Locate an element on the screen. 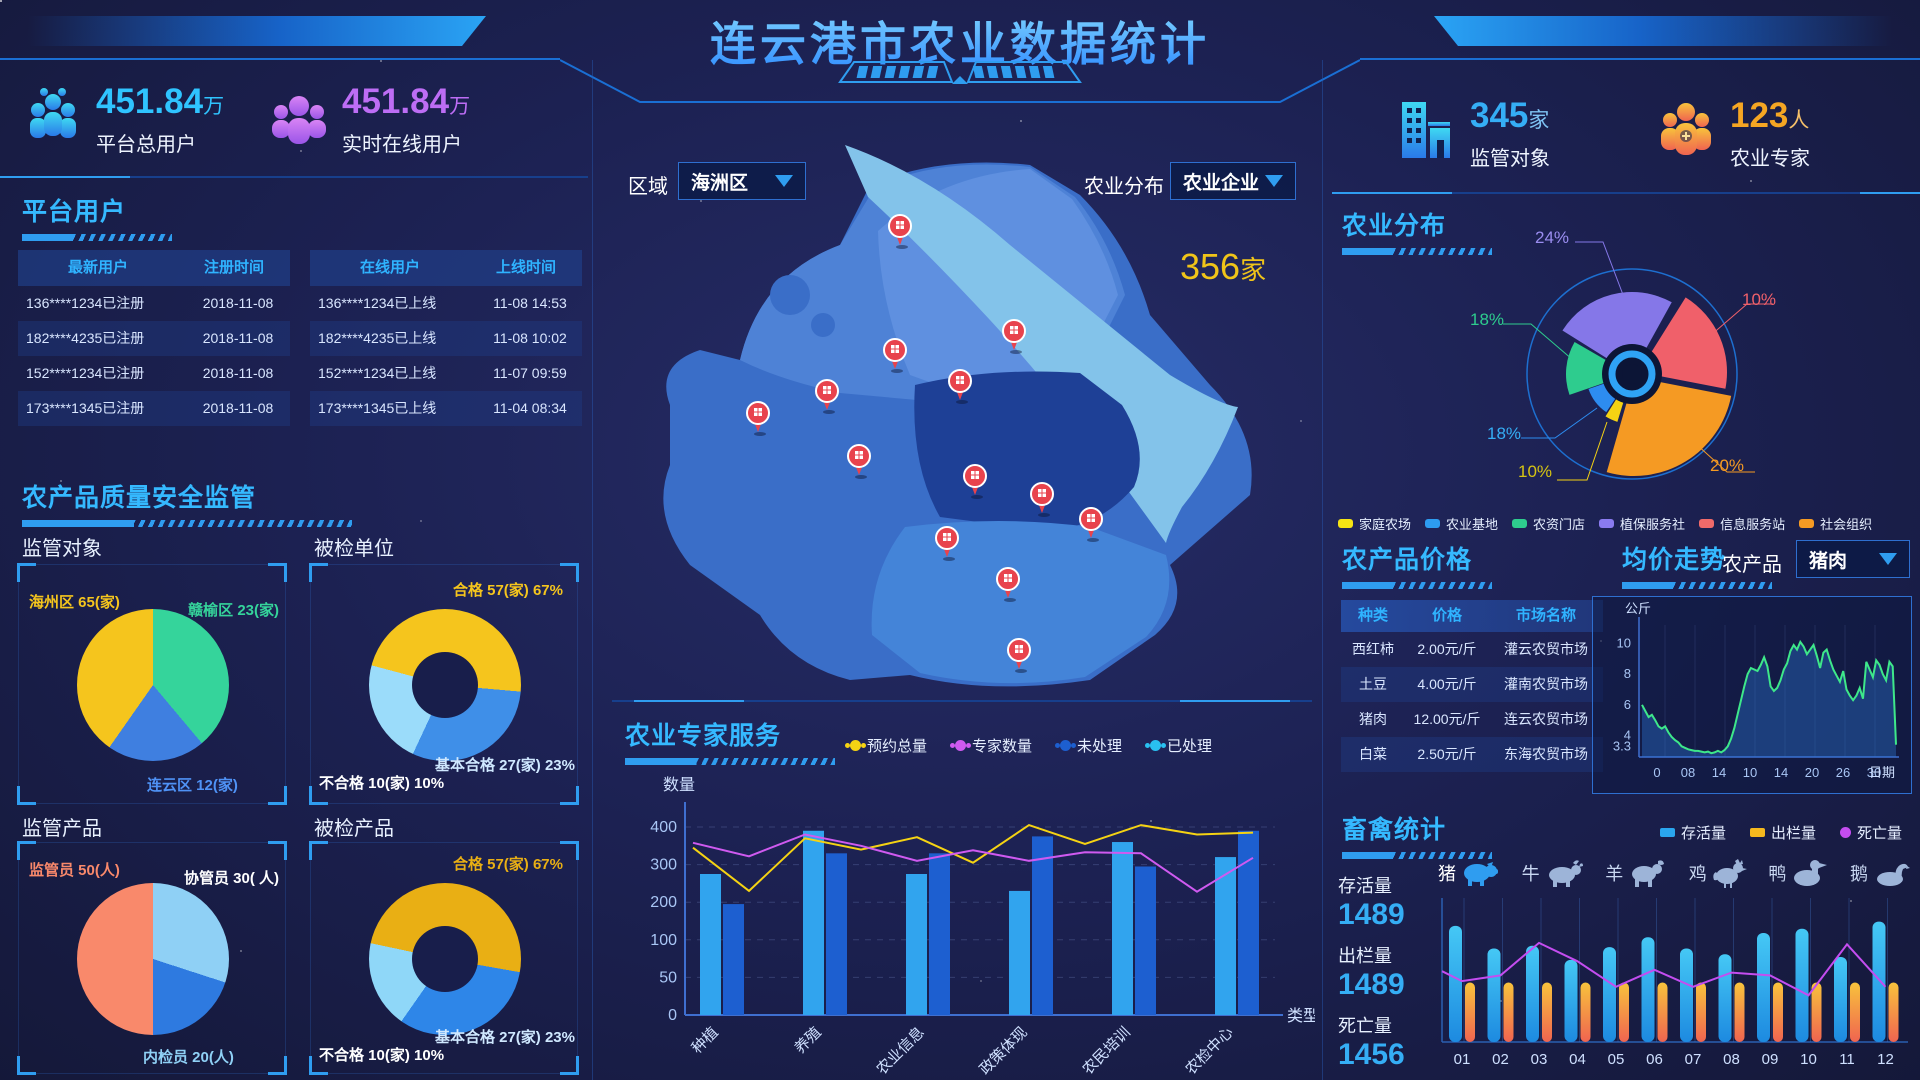 This screenshot has width=1920, height=1080. legend-item-unprocessed: 未处理 is located at coordinates (1091, 745).